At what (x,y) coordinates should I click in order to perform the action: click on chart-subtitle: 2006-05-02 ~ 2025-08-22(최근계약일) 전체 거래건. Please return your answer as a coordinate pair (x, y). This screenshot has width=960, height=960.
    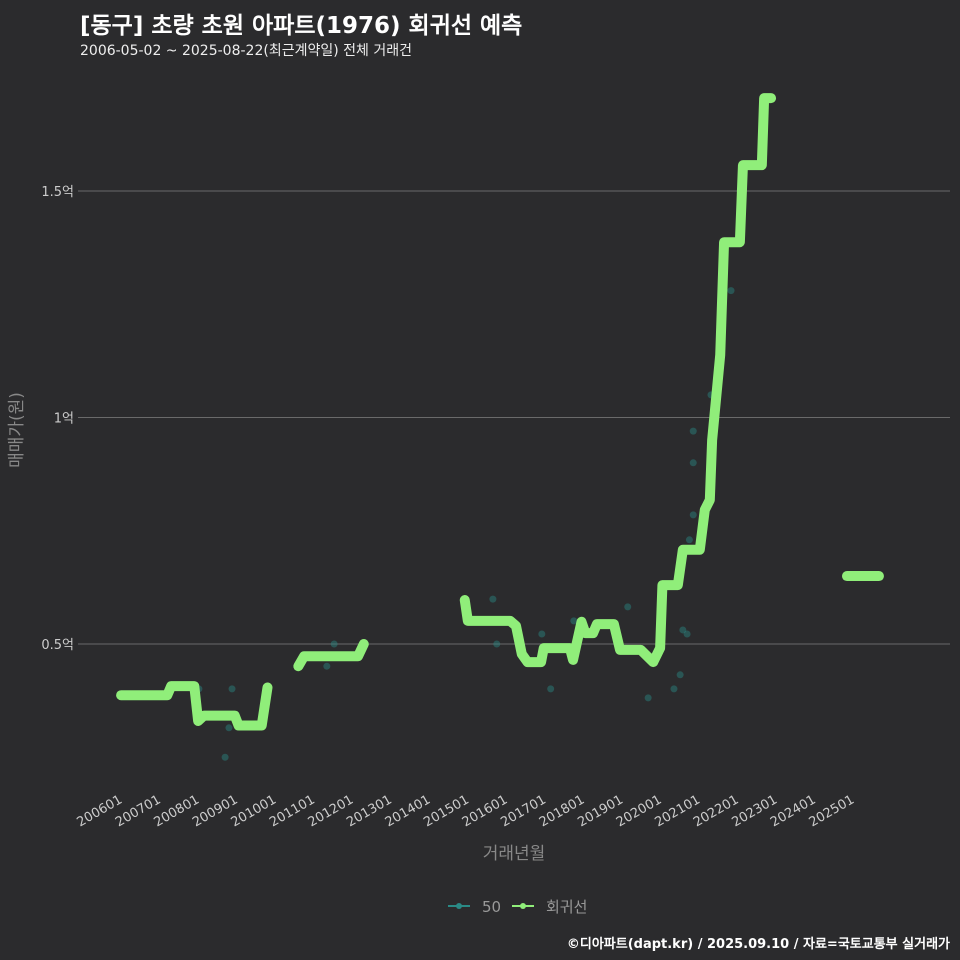
    Looking at the image, I should click on (246, 51).